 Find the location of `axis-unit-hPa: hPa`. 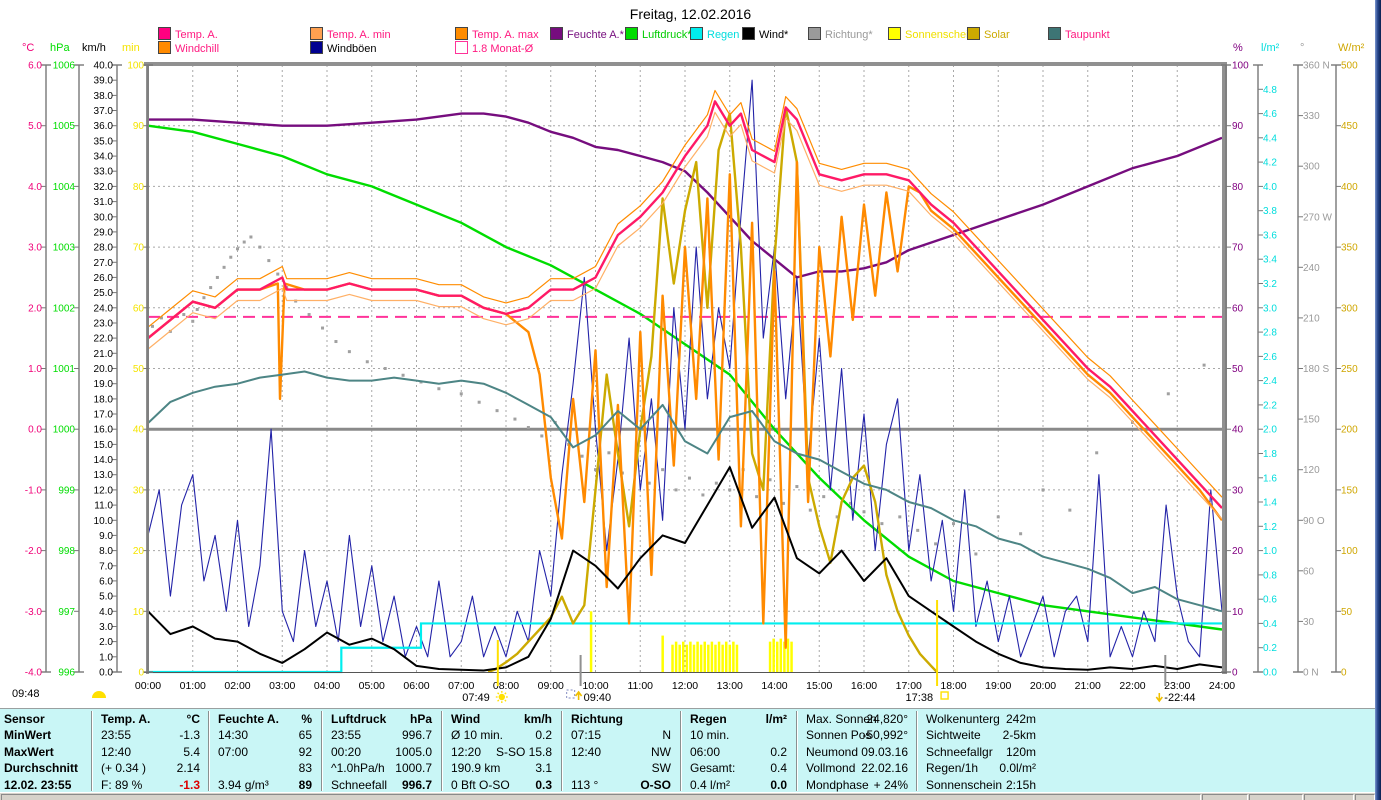

axis-unit-hPa: hPa is located at coordinates (60, 48).